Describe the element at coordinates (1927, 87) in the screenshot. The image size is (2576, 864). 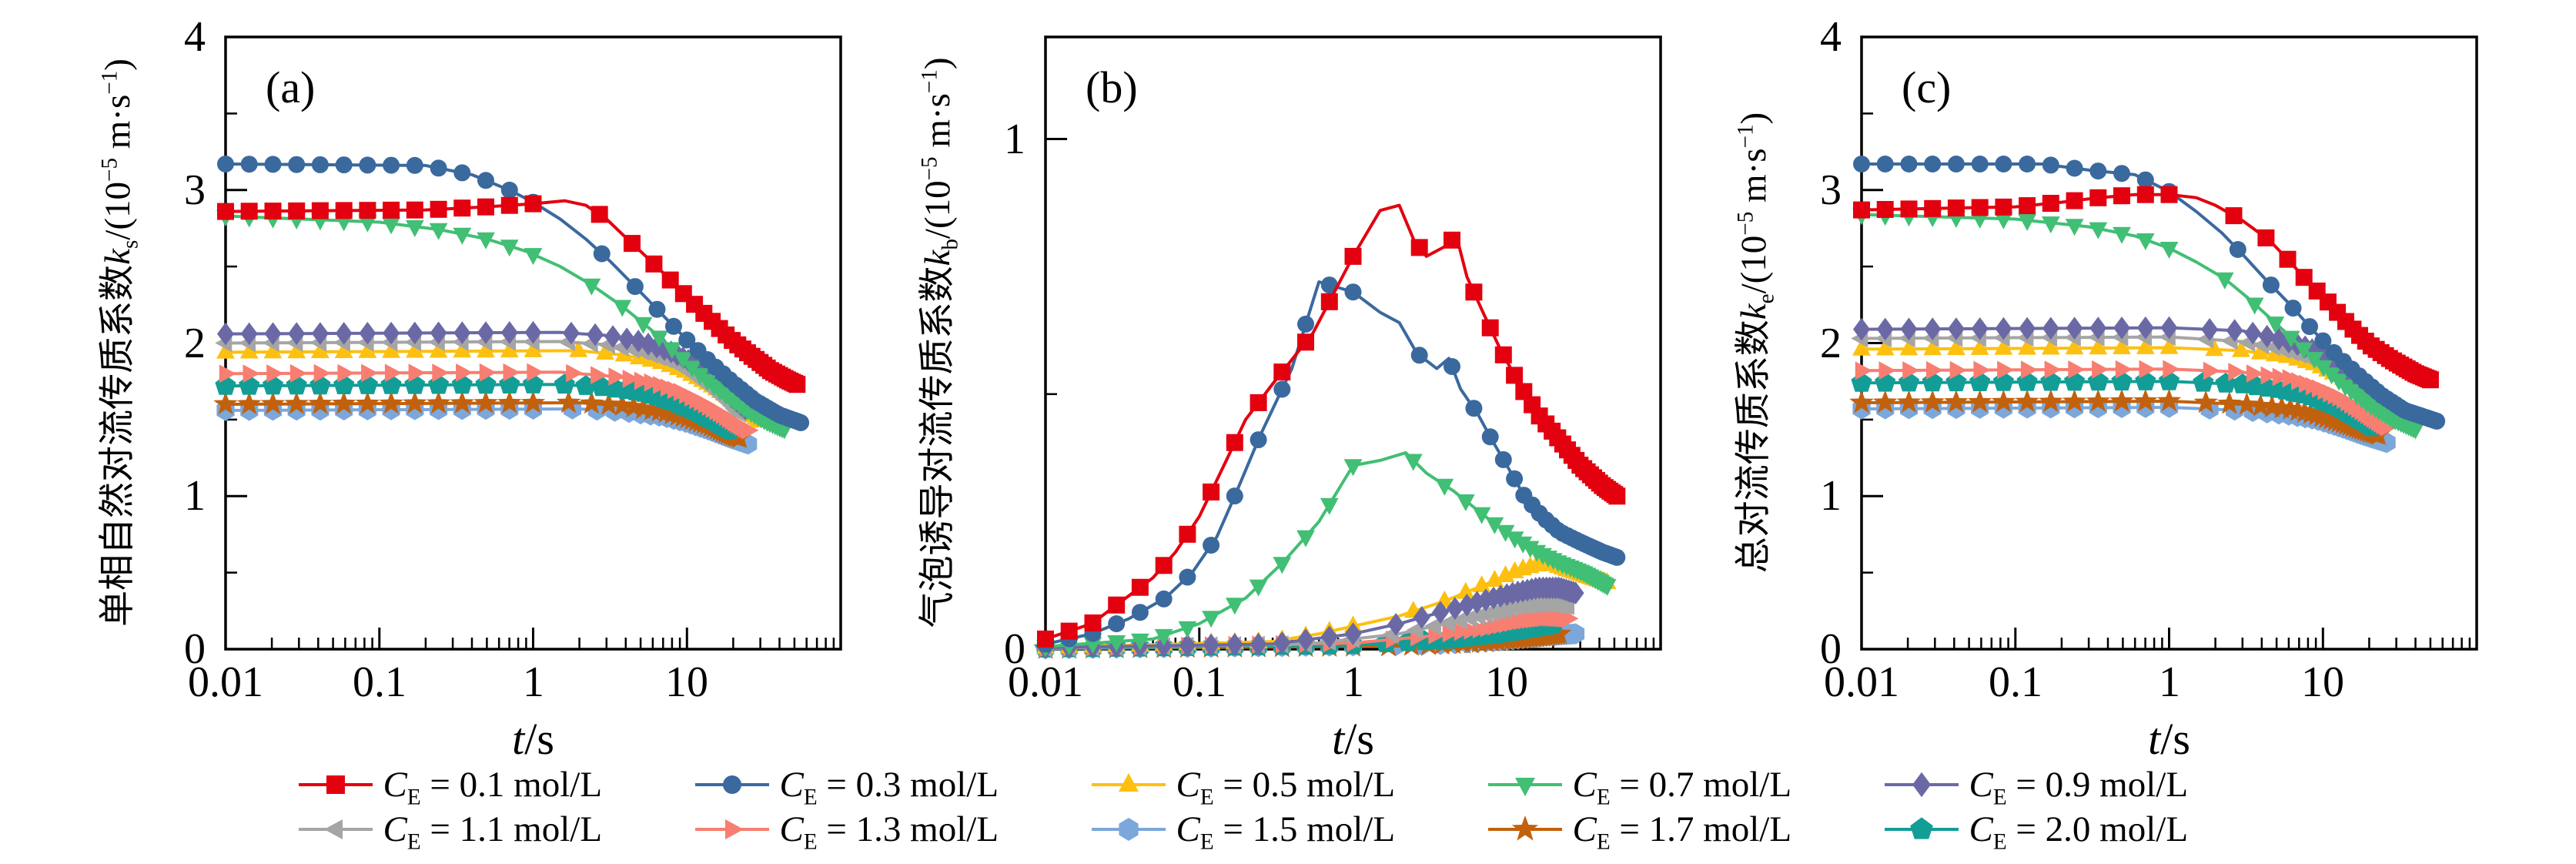
I see `panel-c-tag: (c)` at that location.